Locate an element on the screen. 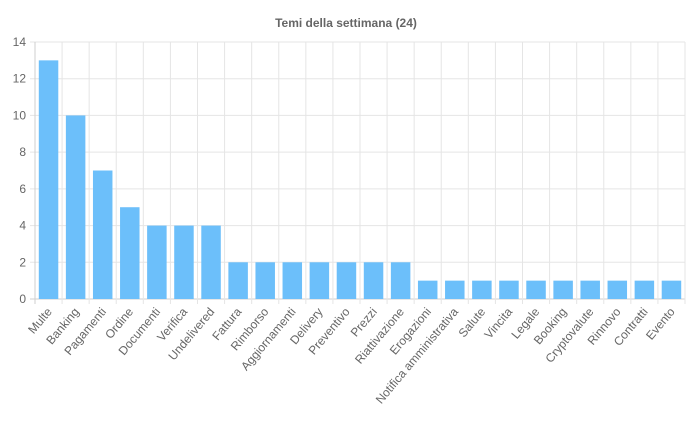 The image size is (693, 421). bar-documenti is located at coordinates (157, 262).